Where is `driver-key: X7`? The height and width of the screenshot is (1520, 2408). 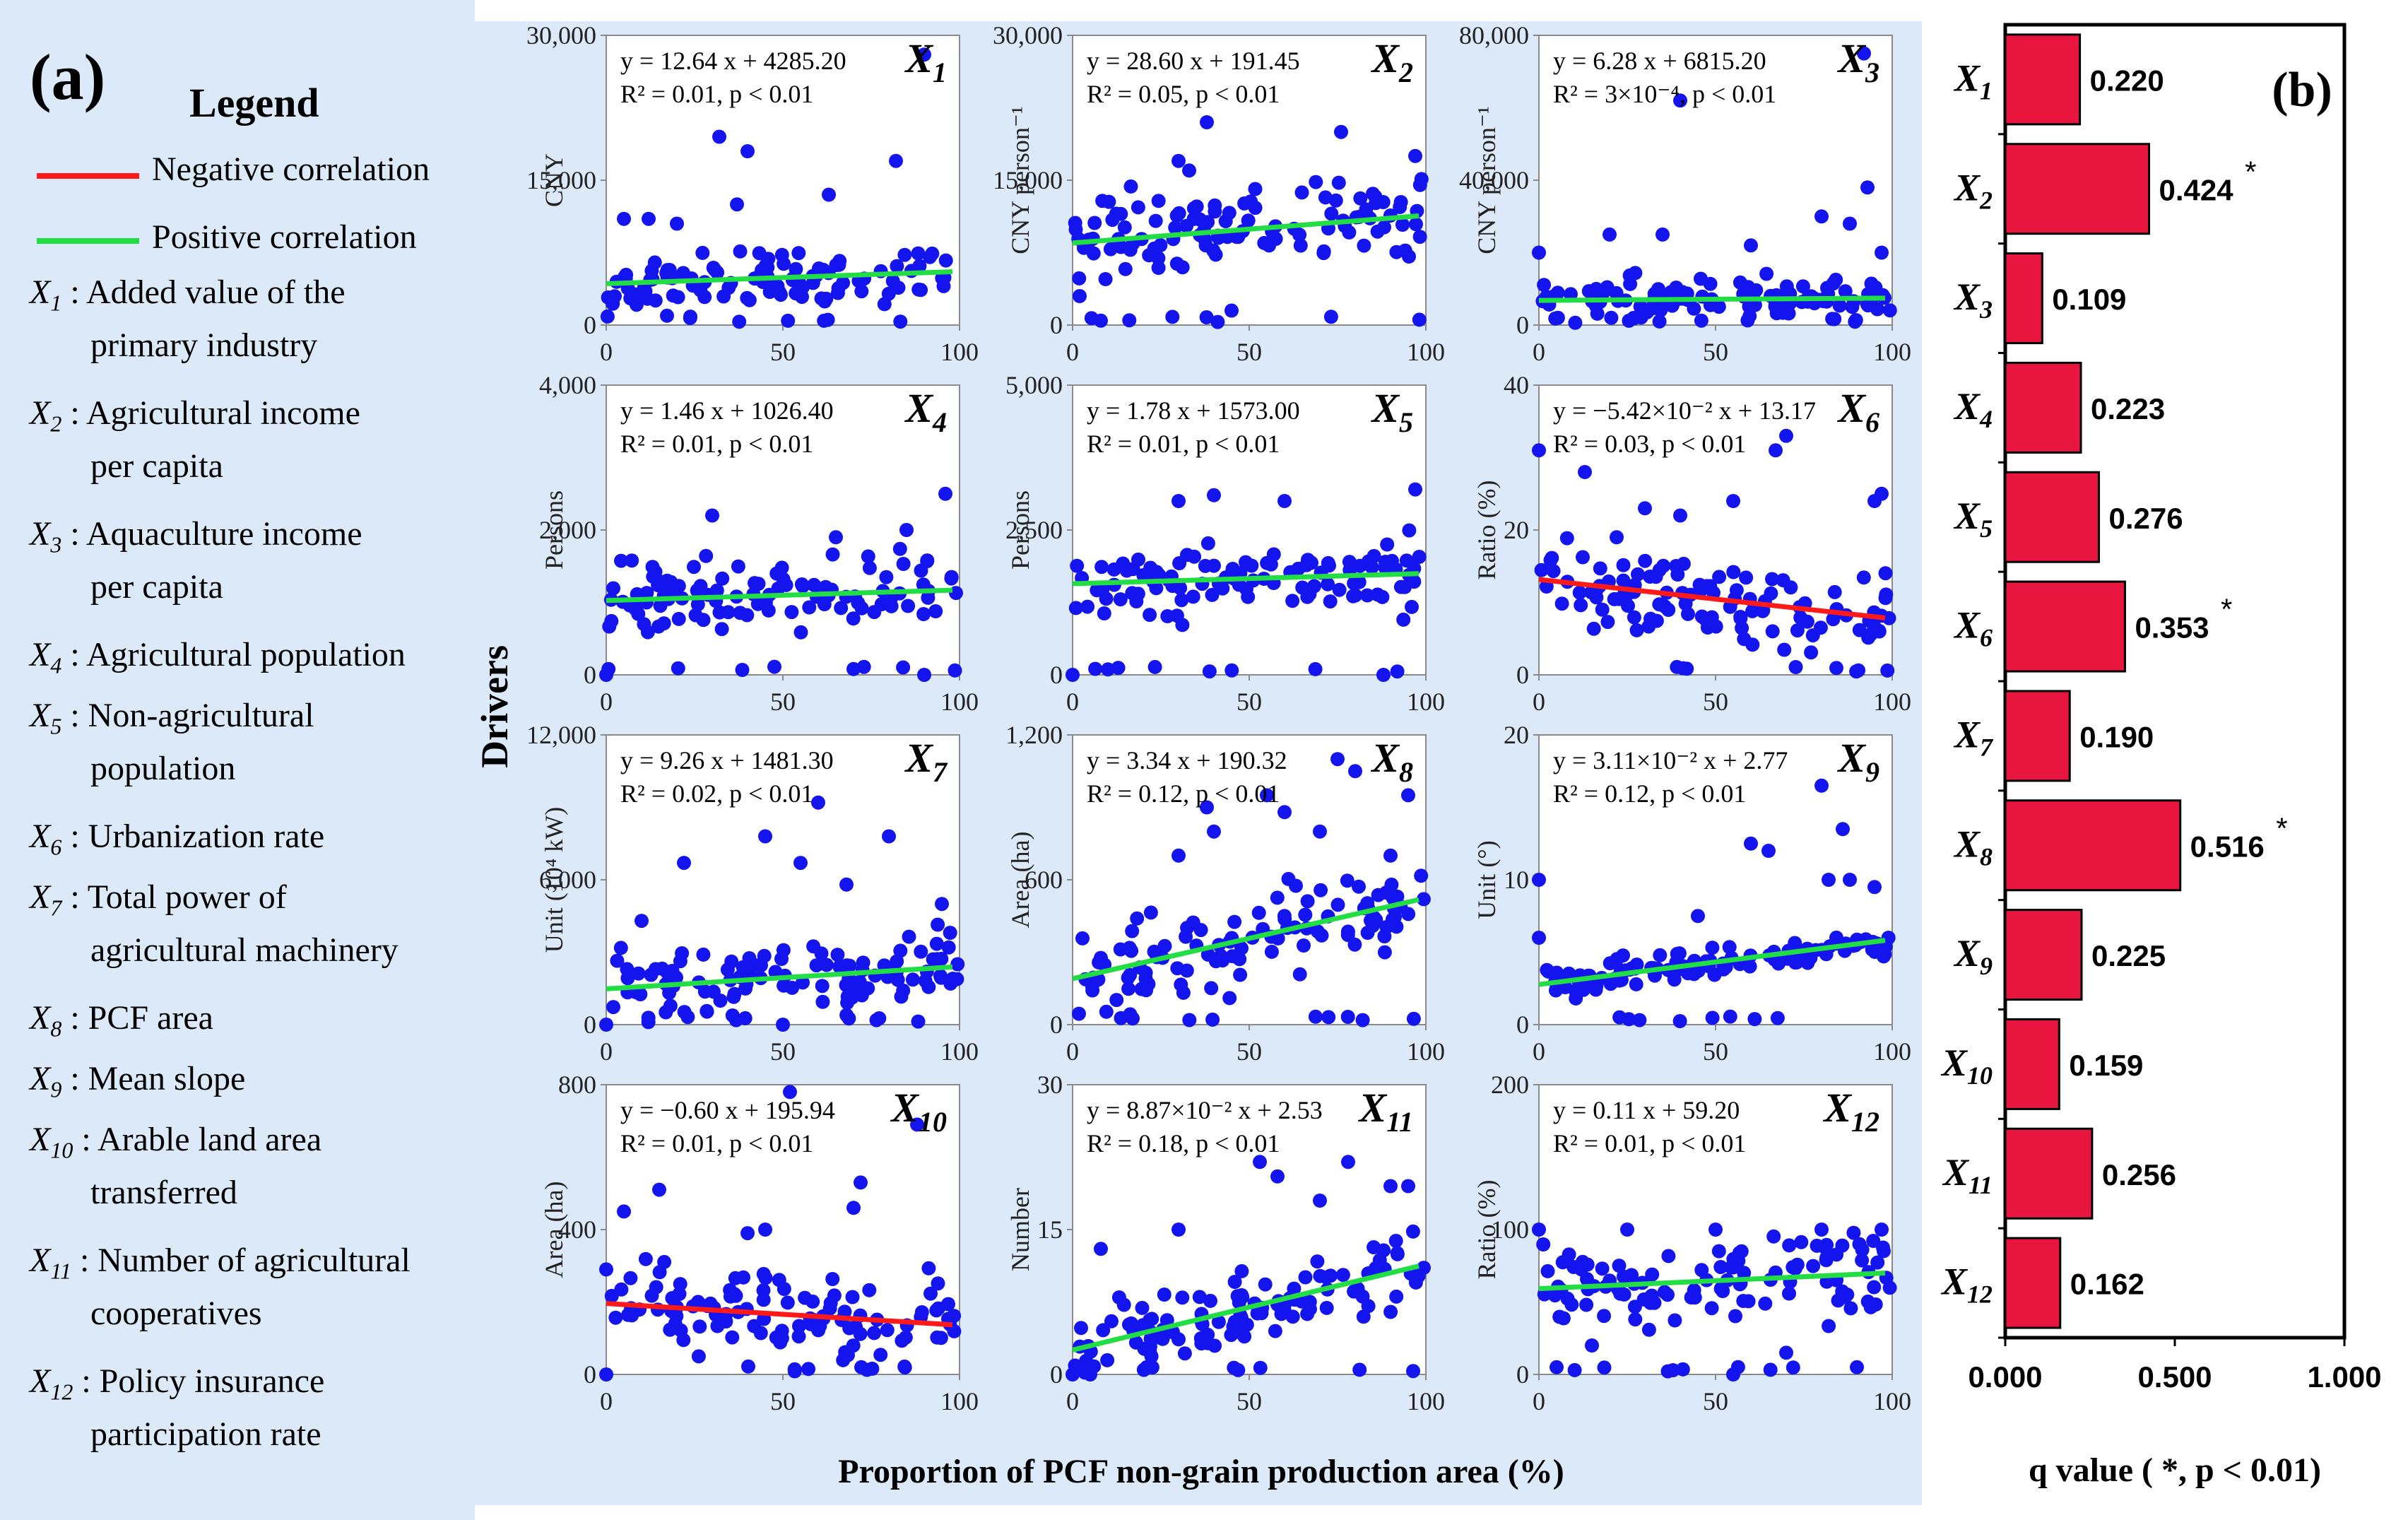 driver-key: X7 is located at coordinates (46, 899).